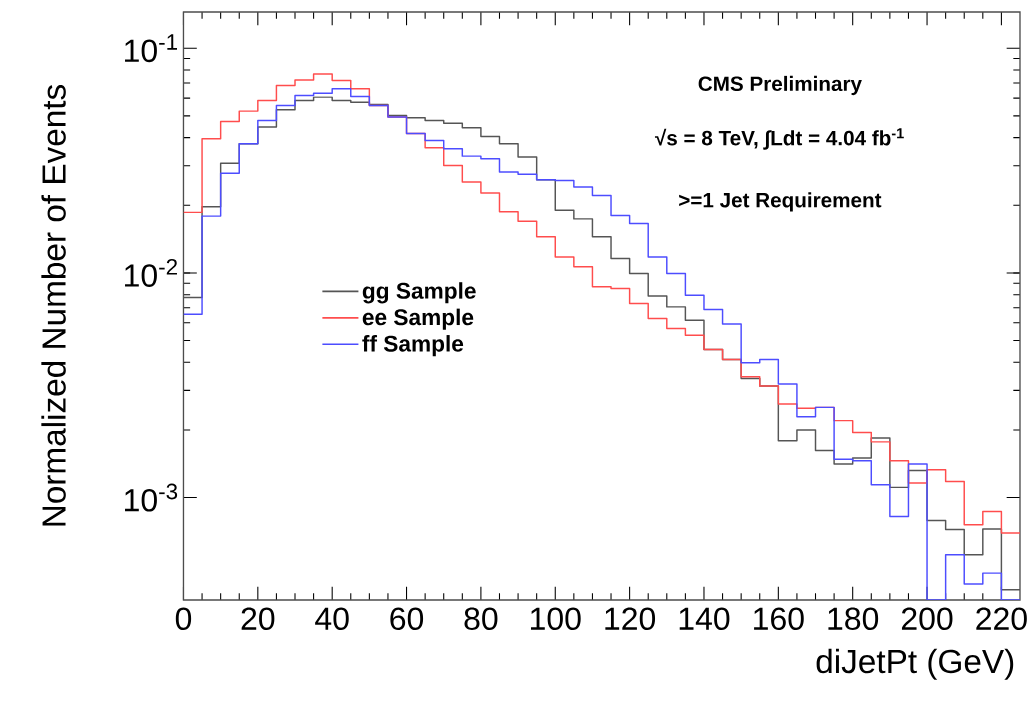 The height and width of the screenshot is (703, 1033). I want to click on y-tick-label: 10$^{-3}$, so click(151, 497).